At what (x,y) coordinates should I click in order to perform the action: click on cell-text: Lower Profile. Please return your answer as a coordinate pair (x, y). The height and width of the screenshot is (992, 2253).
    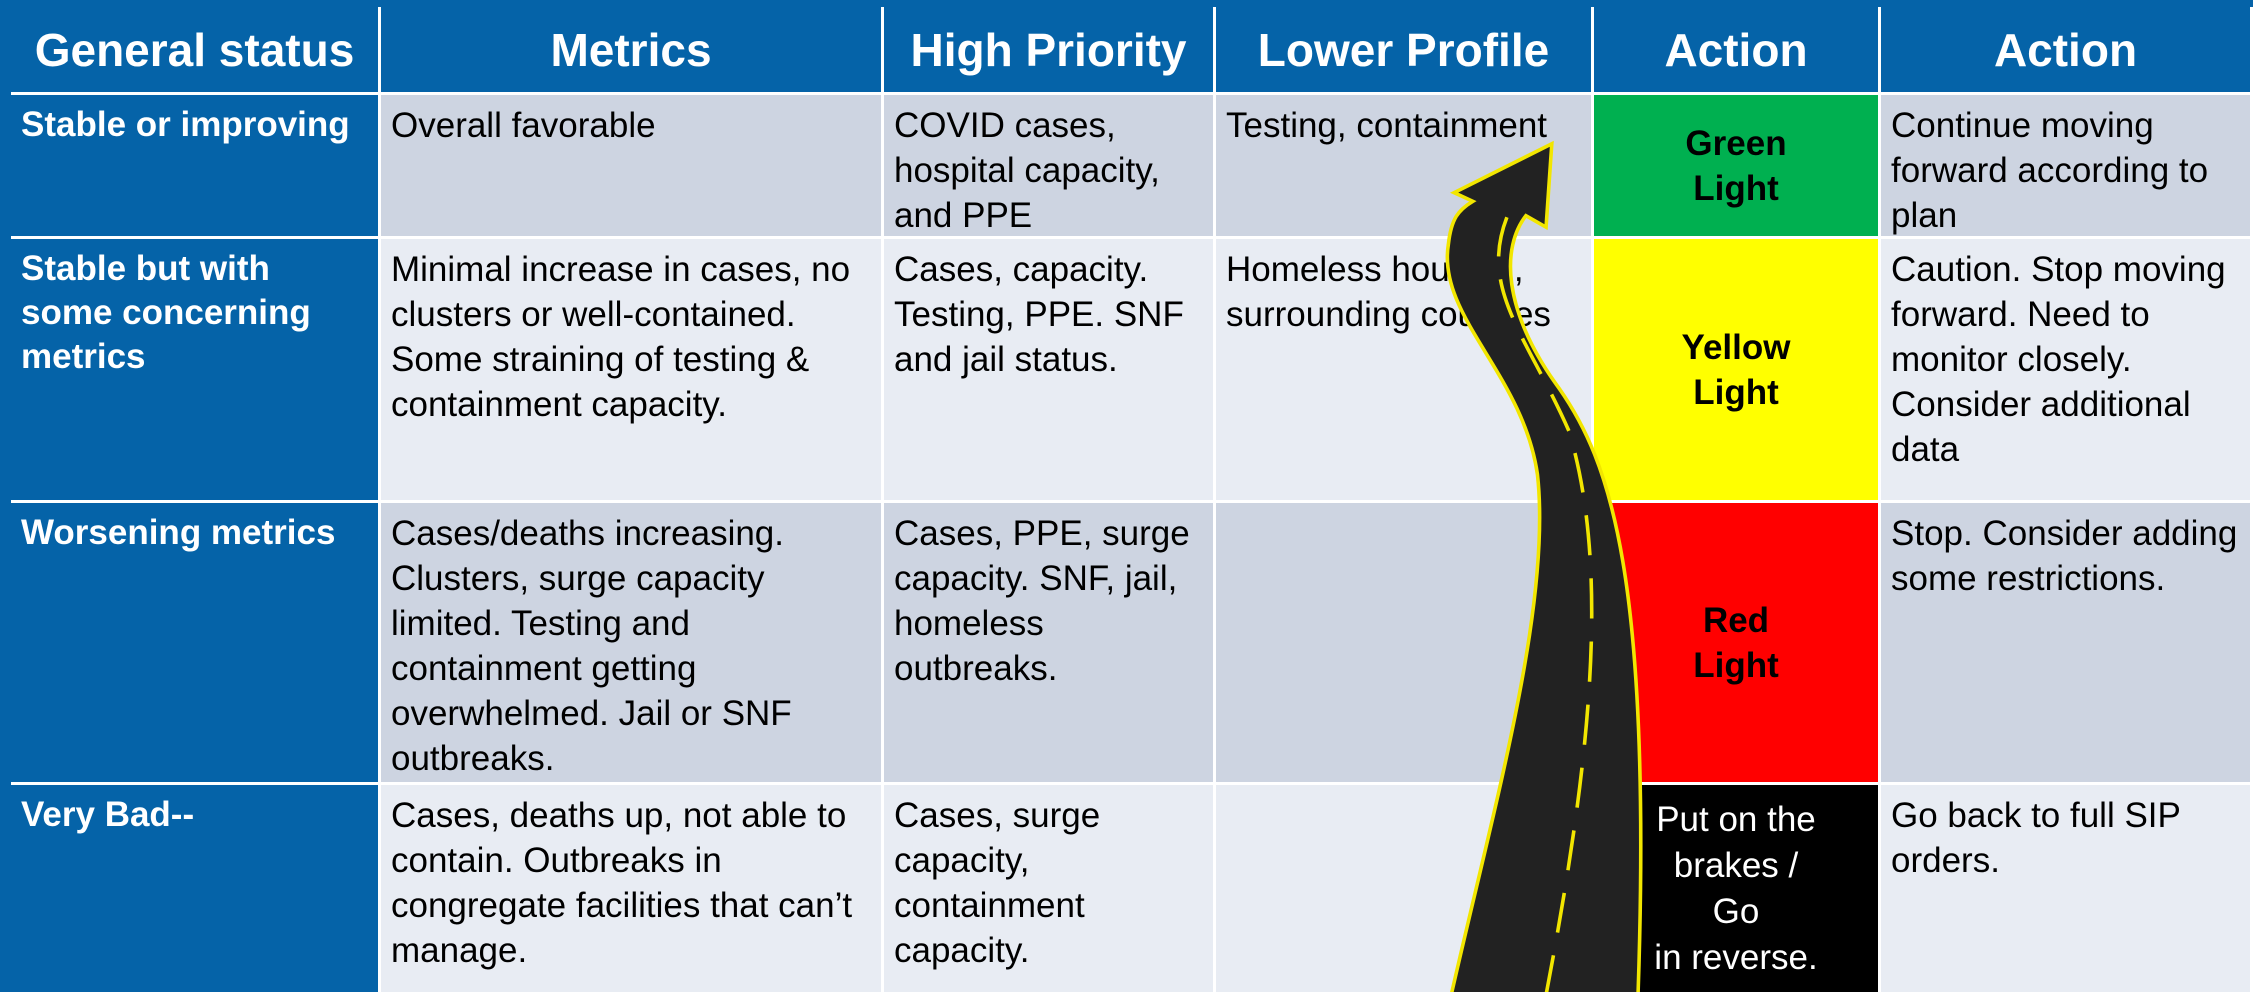
    Looking at the image, I should click on (1403, 49).